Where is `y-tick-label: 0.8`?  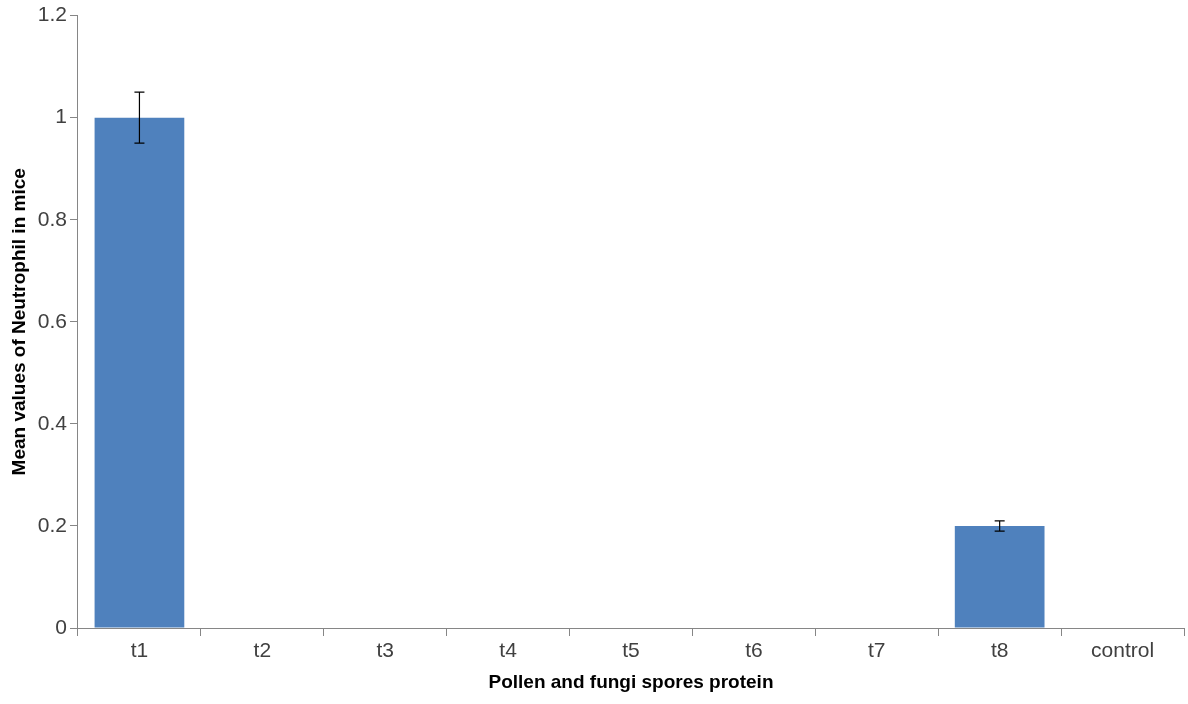 y-tick-label: 0.8 is located at coordinates (52, 218).